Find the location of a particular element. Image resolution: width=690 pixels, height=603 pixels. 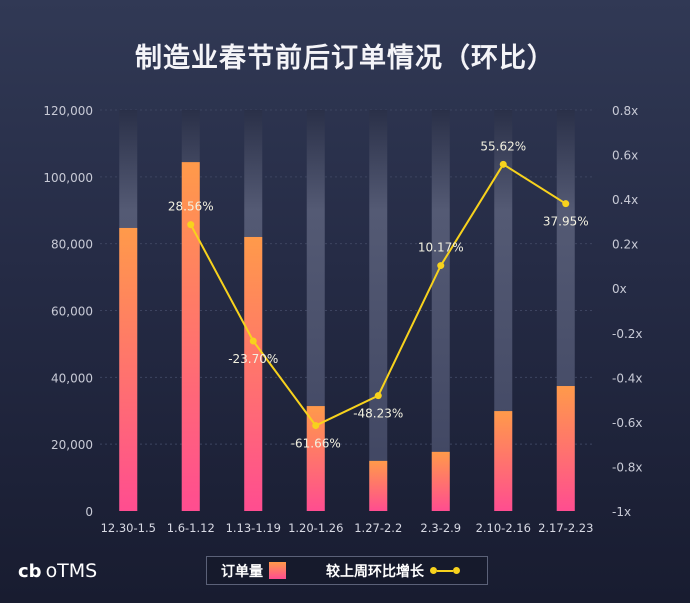

right-tick-label: -0.8x is located at coordinates (627, 467).